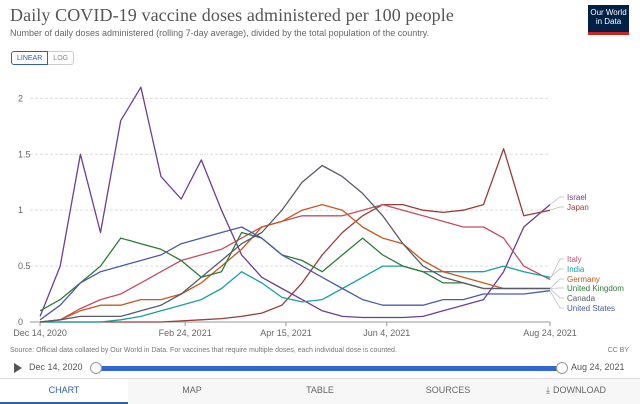 The height and width of the screenshot is (404, 640). I want to click on x-tick-label: Feb 24, 2021, so click(185, 333).